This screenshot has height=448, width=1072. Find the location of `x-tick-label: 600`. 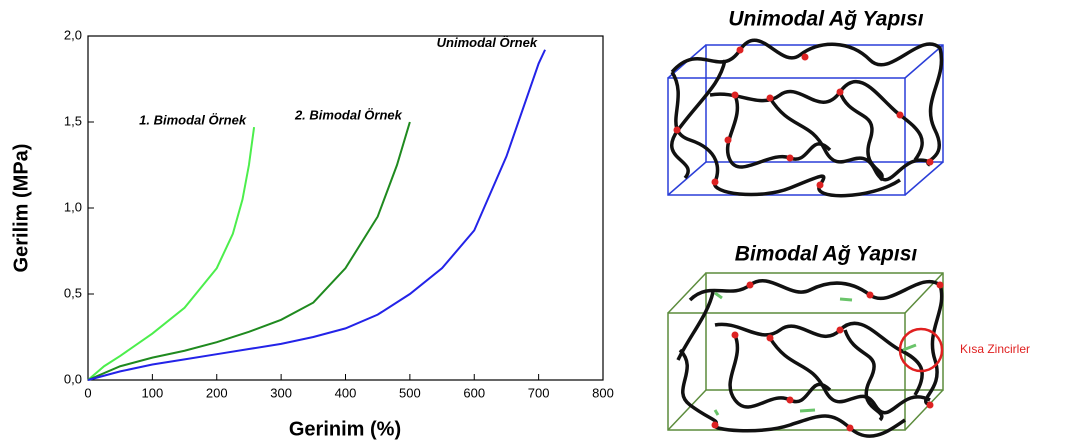

x-tick-label: 600 is located at coordinates (474, 392).